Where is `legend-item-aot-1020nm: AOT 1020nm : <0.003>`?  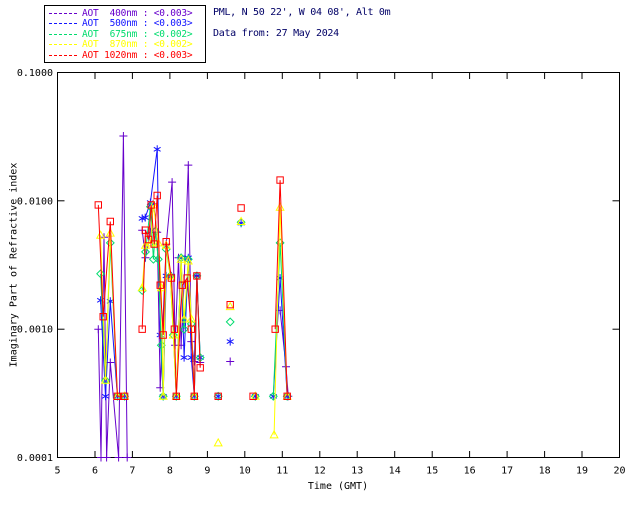 legend-item-aot-1020nm: AOT 1020nm : <0.003> is located at coordinates (125, 55).